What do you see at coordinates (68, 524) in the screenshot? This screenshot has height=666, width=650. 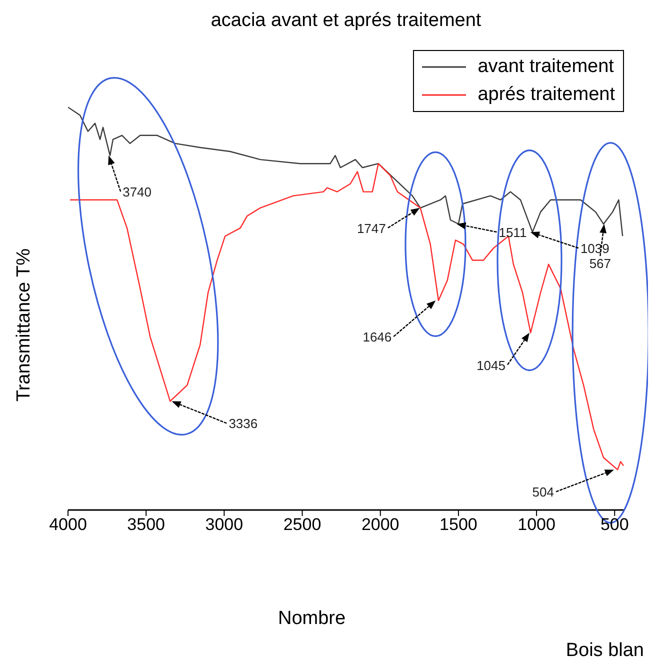 I see `x-tick-label: 4000` at bounding box center [68, 524].